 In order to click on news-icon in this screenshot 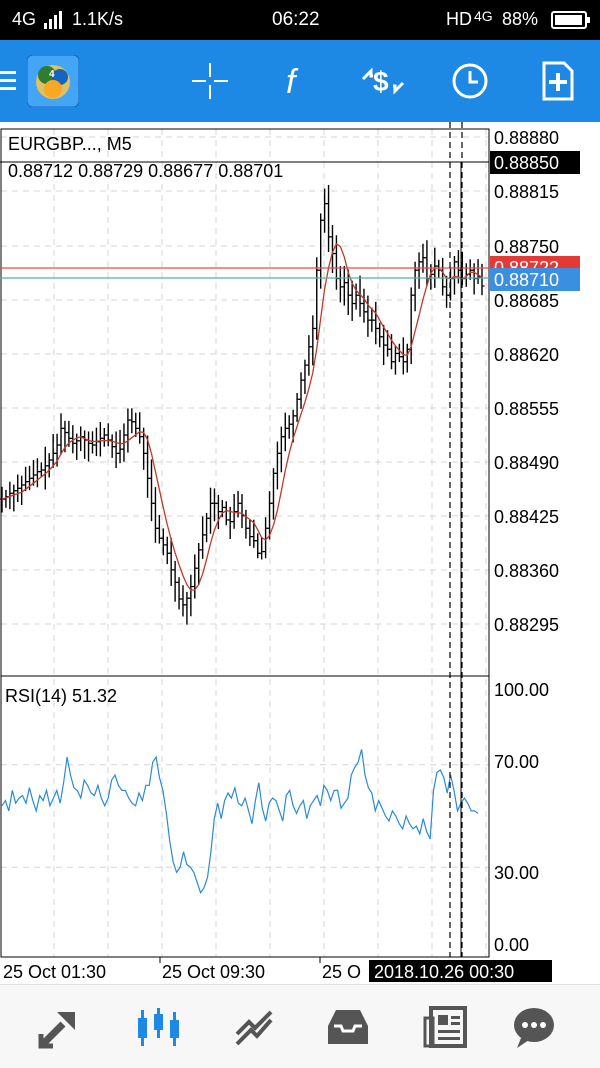, I will do `click(446, 1027)`.